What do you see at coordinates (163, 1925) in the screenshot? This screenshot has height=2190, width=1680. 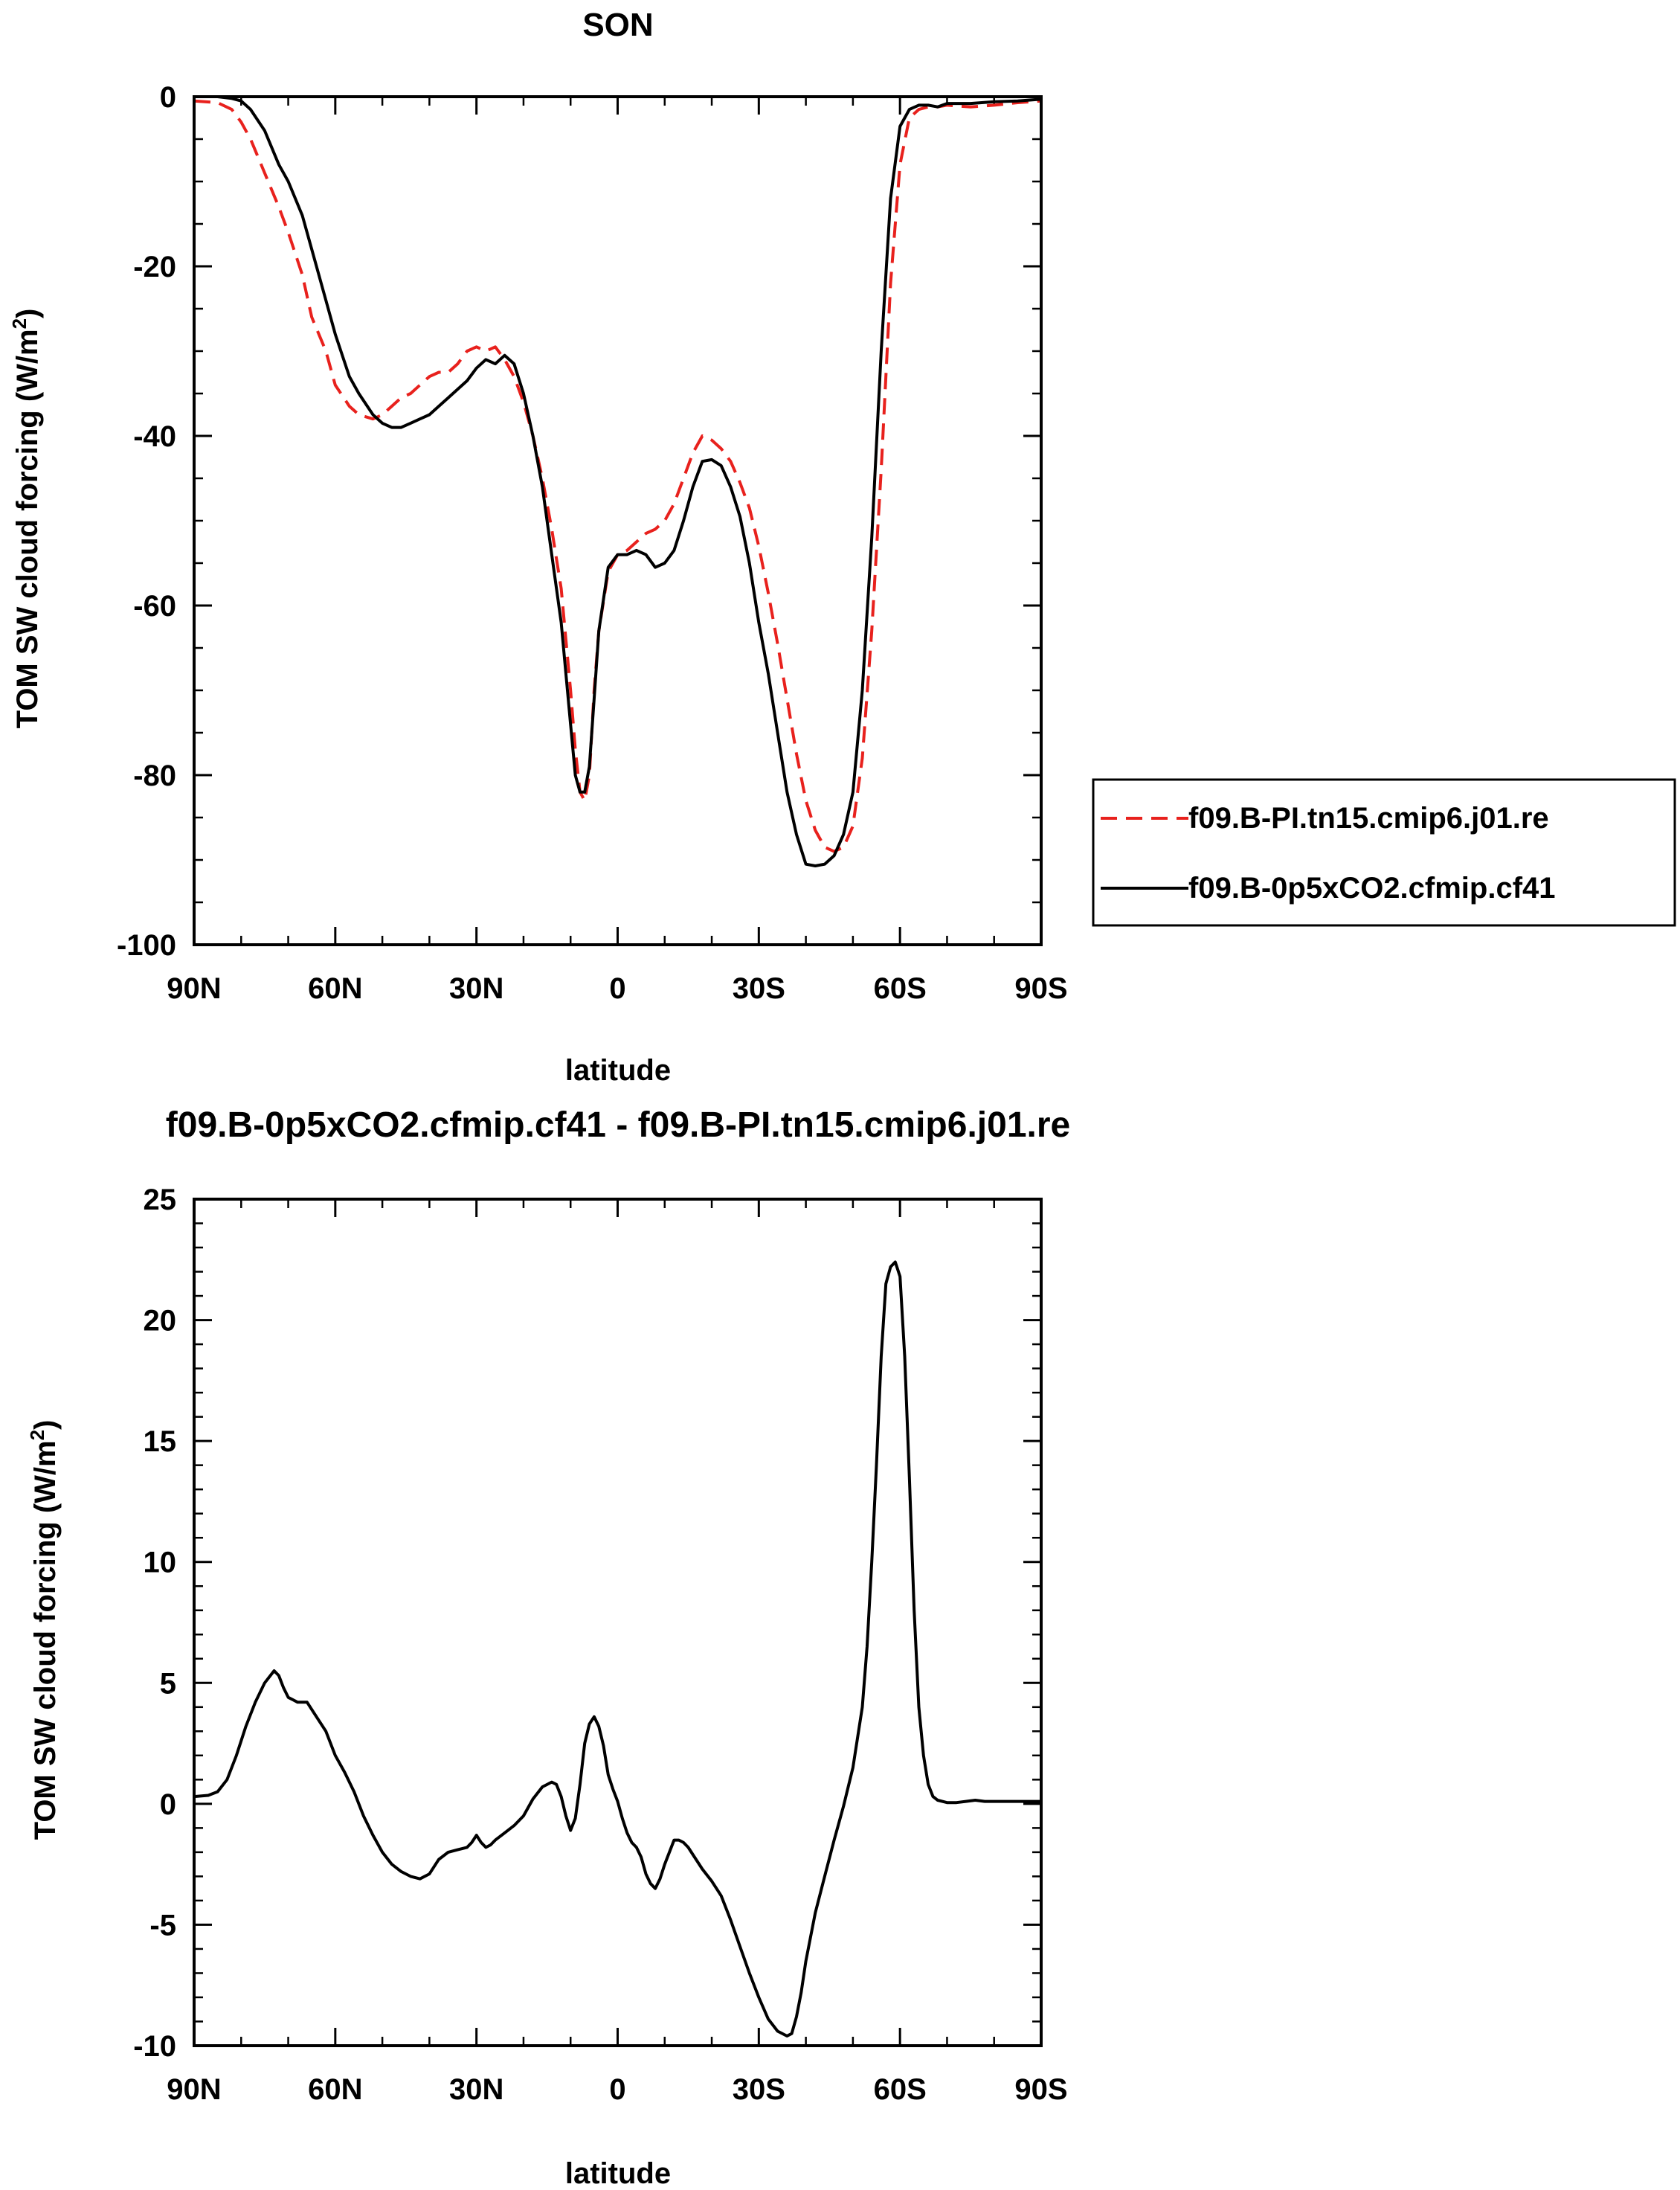 I see `y-tick-label: -5` at bounding box center [163, 1925].